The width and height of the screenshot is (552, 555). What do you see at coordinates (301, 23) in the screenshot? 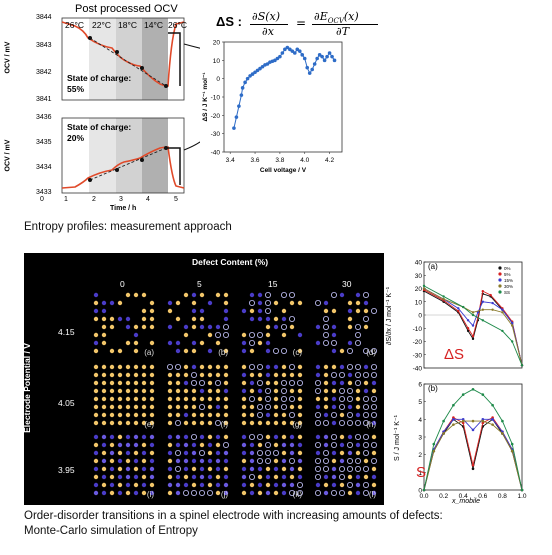
I see `eq-equals: =` at bounding box center [301, 23].